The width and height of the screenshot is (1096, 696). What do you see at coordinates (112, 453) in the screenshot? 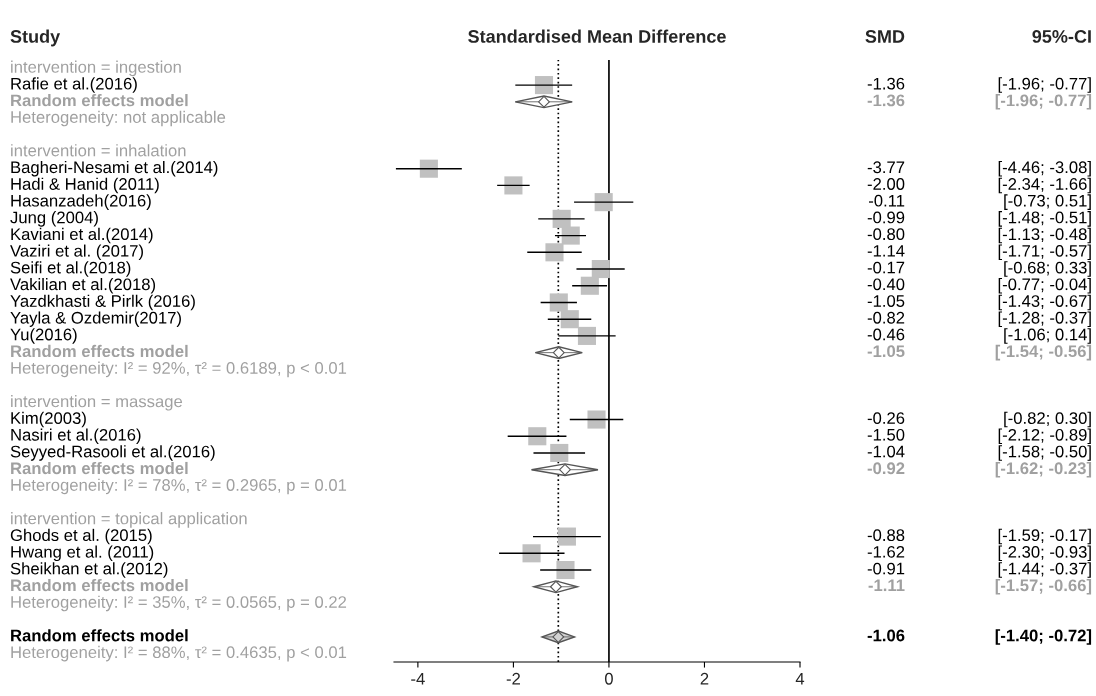
I see `y-tick-label: Seyyed-Rasooli et al.(2016)` at bounding box center [112, 453].